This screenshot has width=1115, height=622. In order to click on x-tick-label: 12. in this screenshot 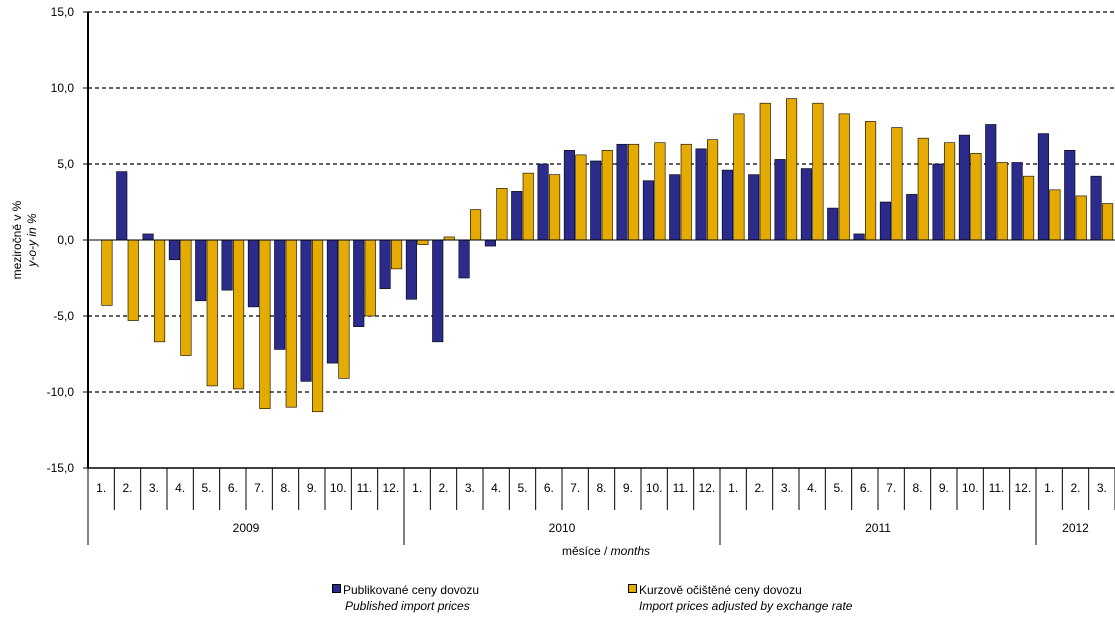, I will do `click(706, 488)`.